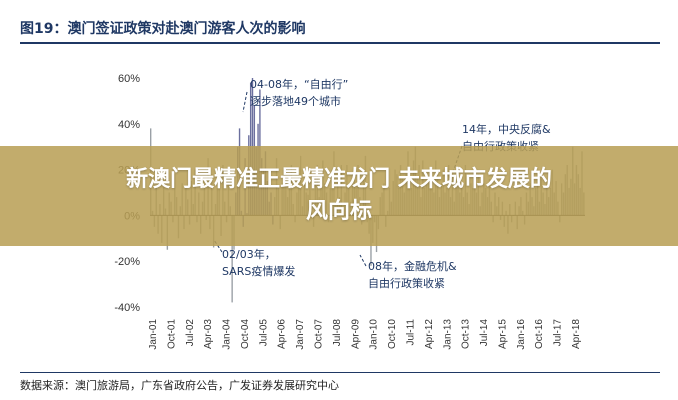 This screenshot has width=678, height=400. I want to click on y-tick-label: -40%, so click(127, 308).